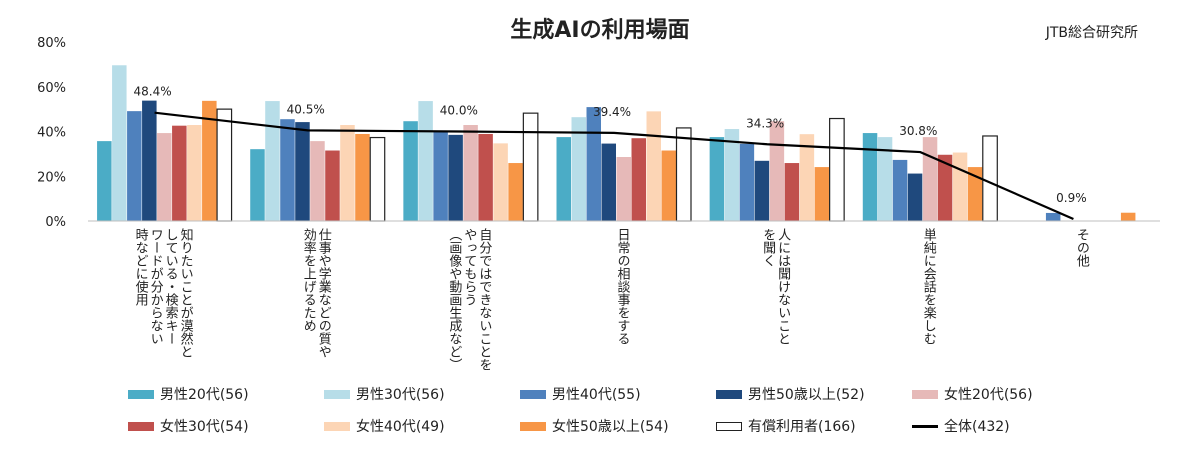 Image resolution: width=1200 pixels, height=454 pixels. What do you see at coordinates (171, 286) in the screenshot?
I see `category-label: している・検索キー` at bounding box center [171, 286].